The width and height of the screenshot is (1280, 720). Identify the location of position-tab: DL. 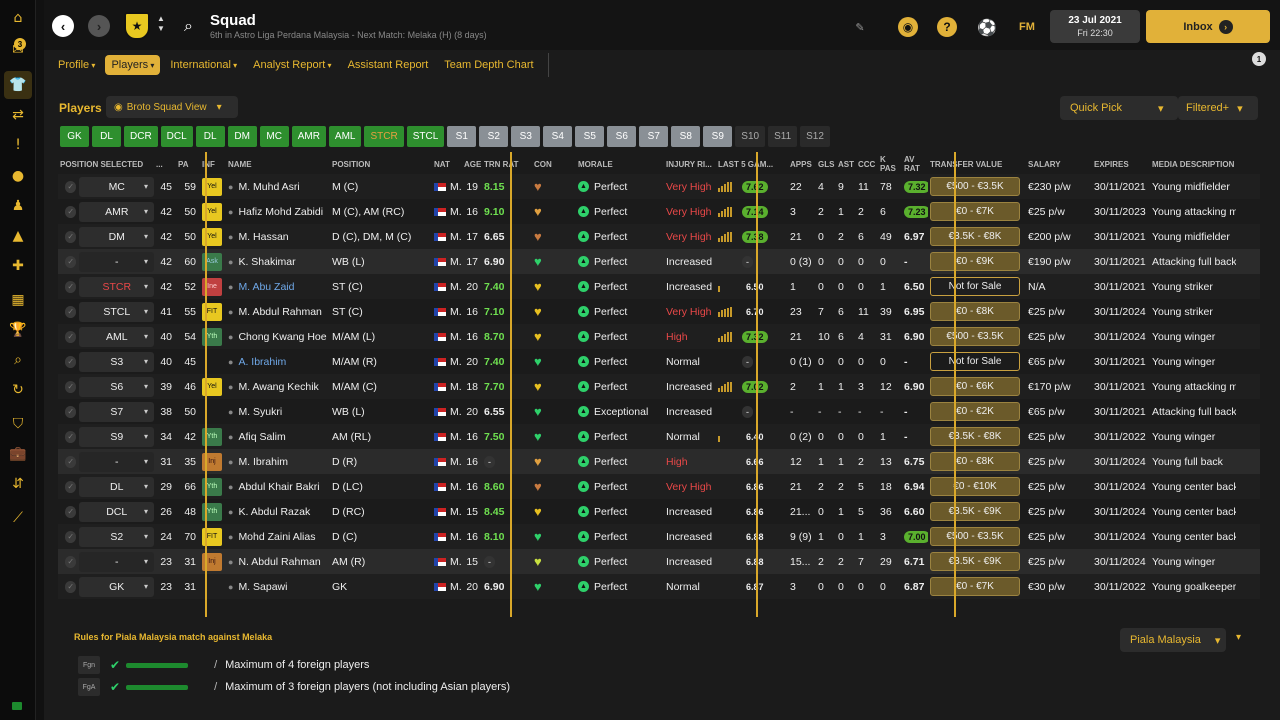
(210, 136).